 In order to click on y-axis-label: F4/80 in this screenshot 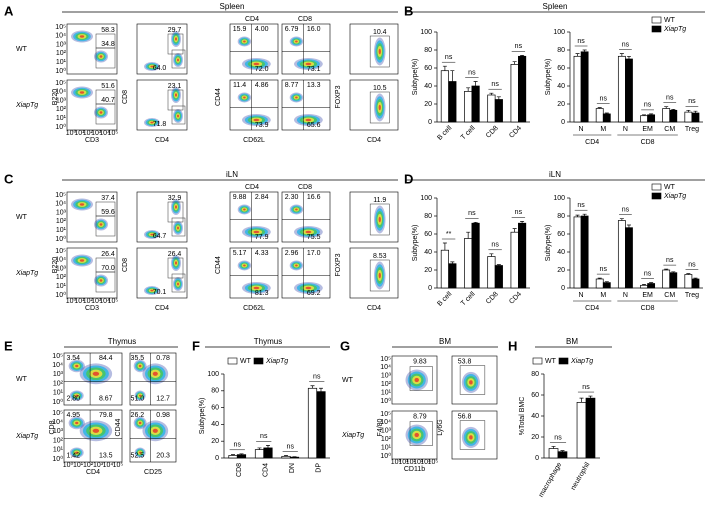, I will do `click(380, 427)`.